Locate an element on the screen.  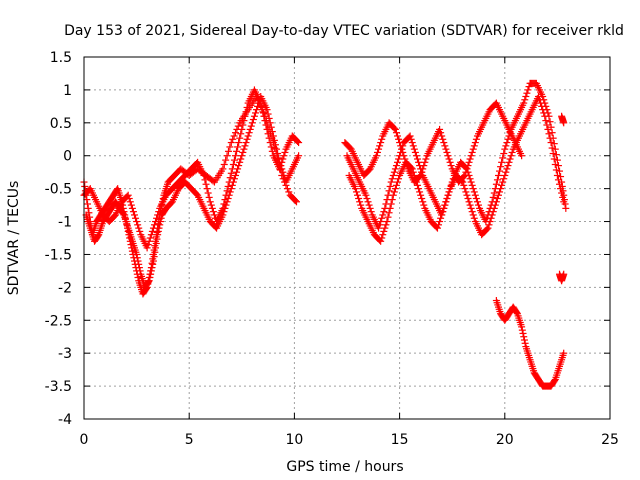
y-tick-label: -3 is located at coordinates (65, 354).